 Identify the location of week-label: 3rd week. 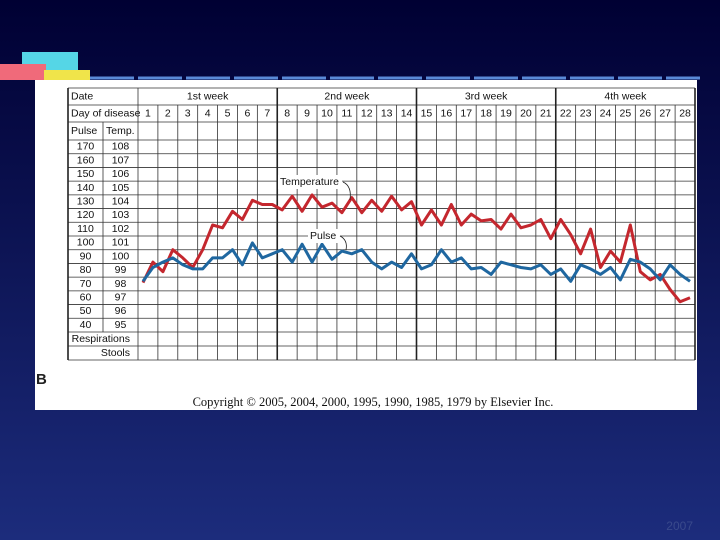
(486, 96).